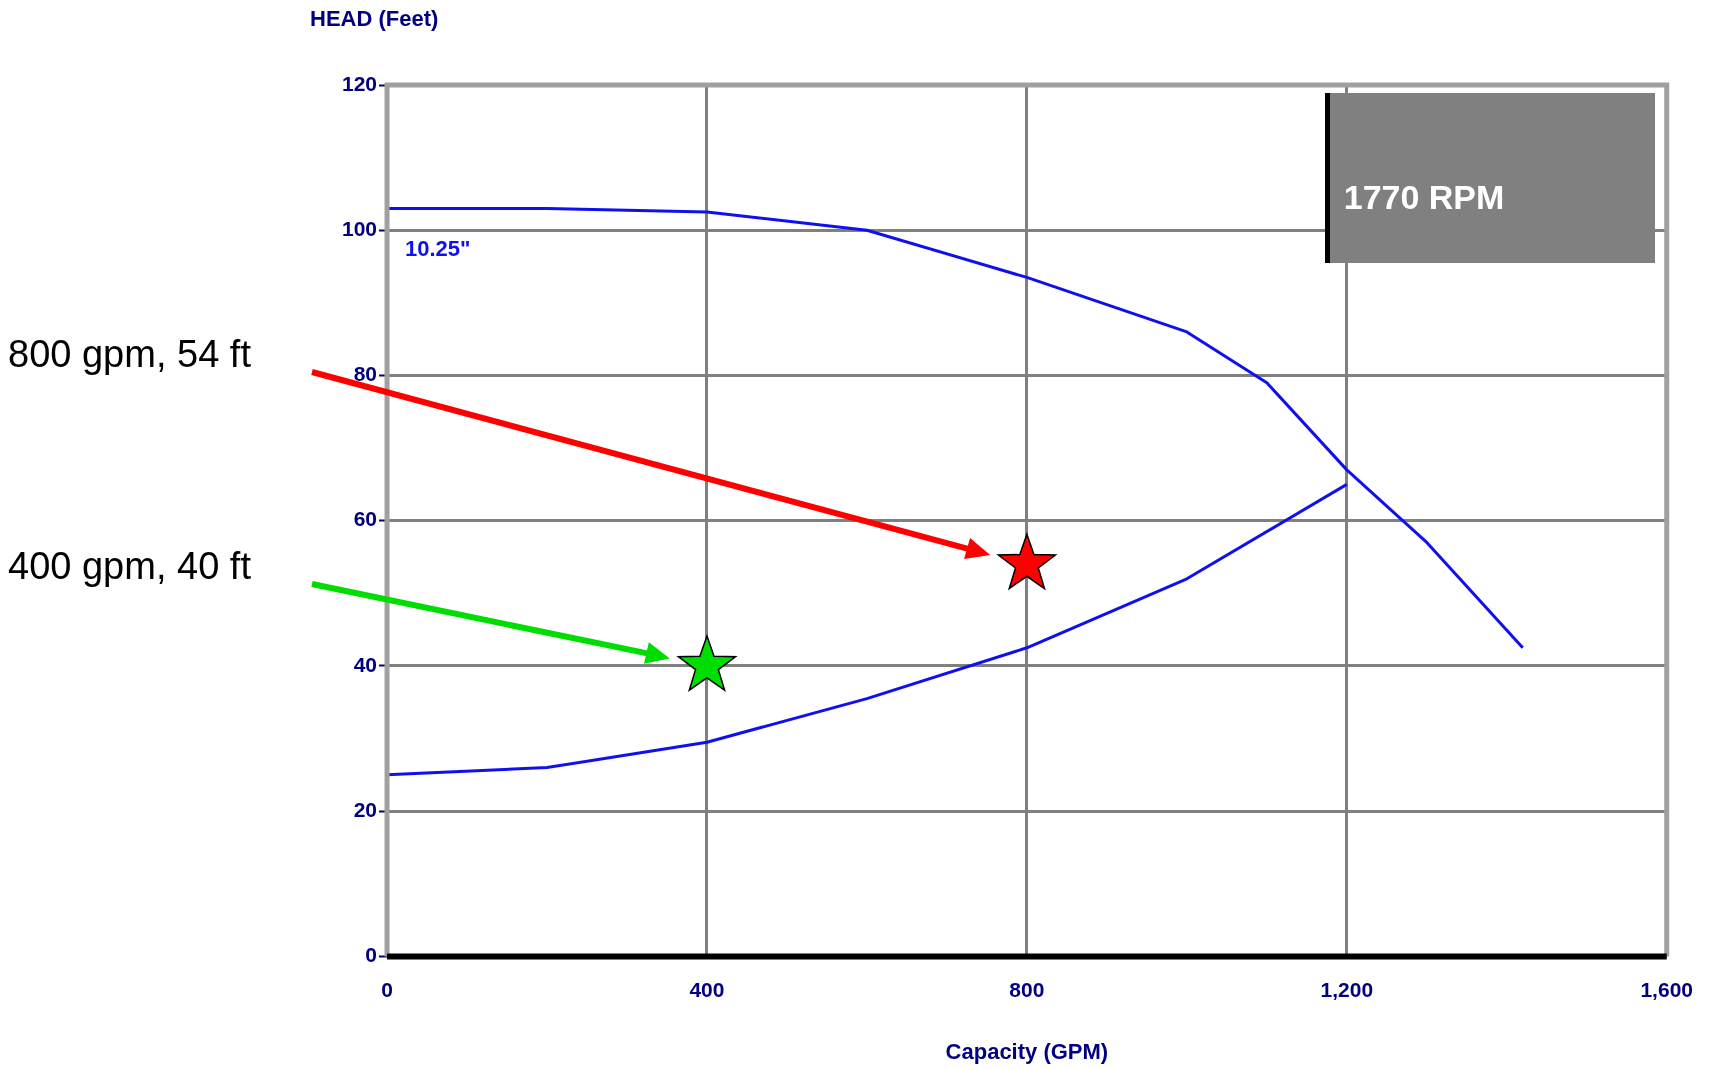 Image resolution: width=1715 pixels, height=1070 pixels. What do you see at coordinates (130, 354) in the screenshot?
I see `text: 800 gpm, 54 ft` at bounding box center [130, 354].